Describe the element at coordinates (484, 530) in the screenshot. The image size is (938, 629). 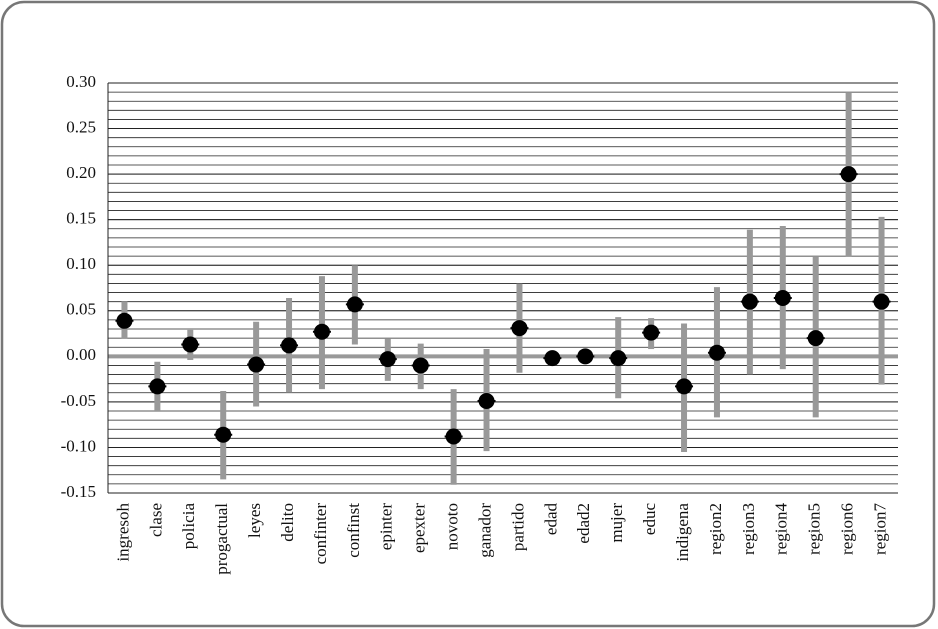
I see `x-tick-label: ganador` at that location.